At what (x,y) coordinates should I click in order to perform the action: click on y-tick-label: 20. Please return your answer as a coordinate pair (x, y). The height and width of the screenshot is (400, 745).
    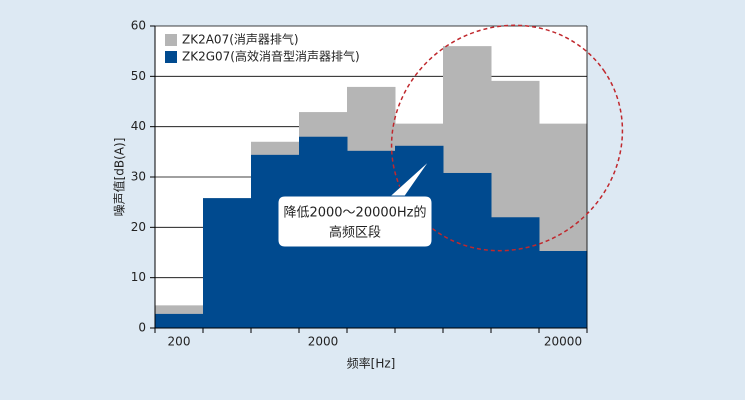
    Looking at the image, I should click on (138, 227).